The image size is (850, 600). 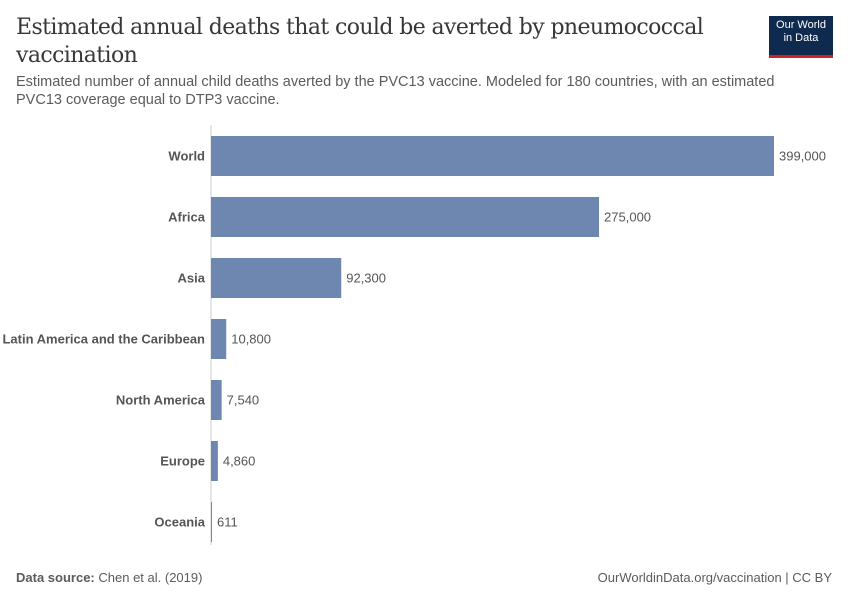 I want to click on source-label: Data source:, so click(x=55, y=577).